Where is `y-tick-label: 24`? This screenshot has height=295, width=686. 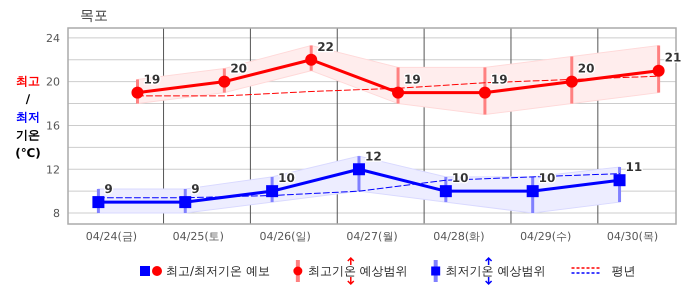 y-tick-label: 24 is located at coordinates (53, 38).